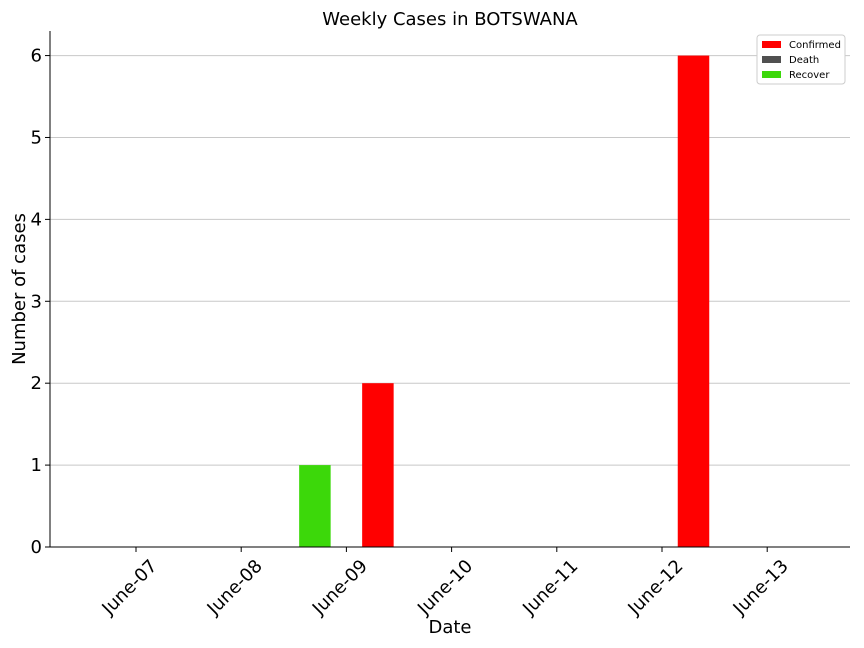  What do you see at coordinates (36, 383) in the screenshot?
I see `y-tick-label: 2` at bounding box center [36, 383].